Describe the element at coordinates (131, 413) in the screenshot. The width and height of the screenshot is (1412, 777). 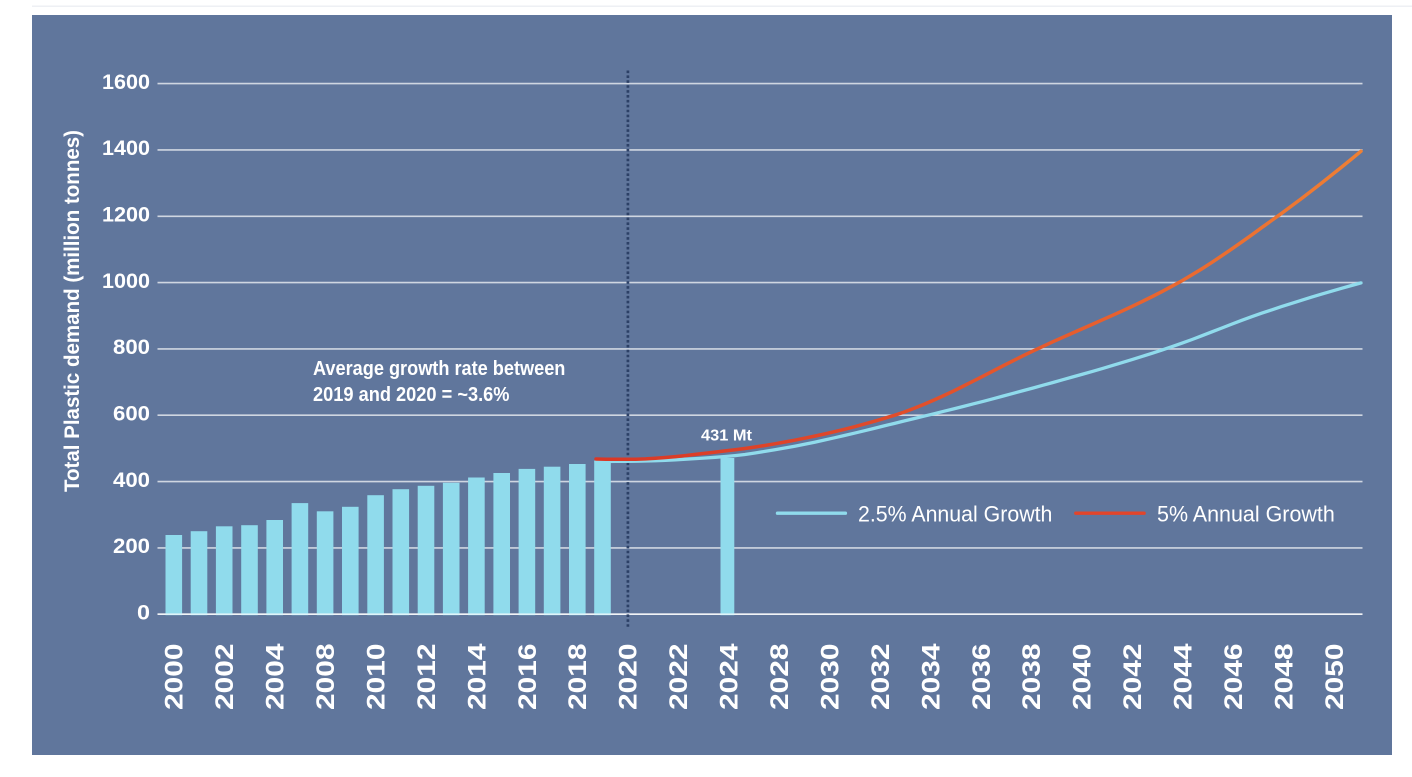
I see `svg-text: 600` at that location.